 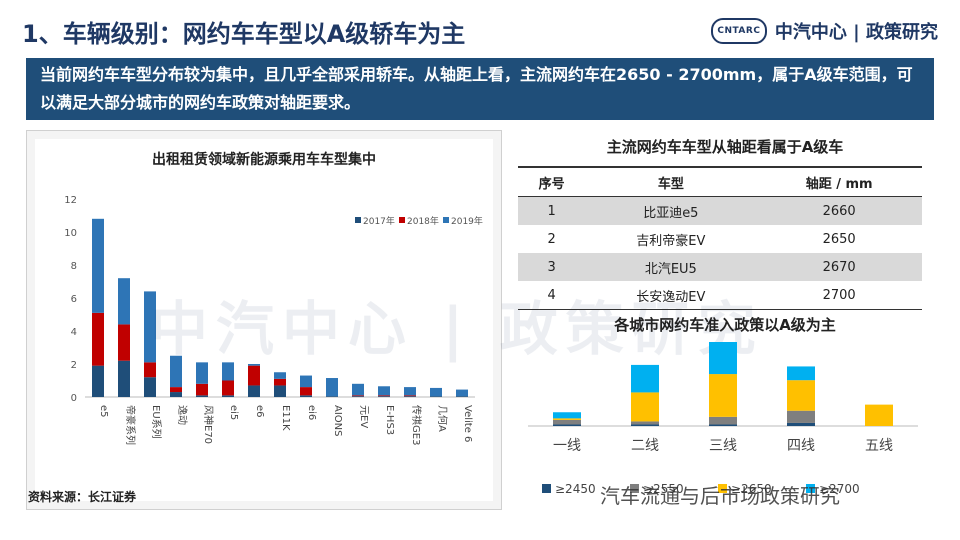 What do you see at coordinates (208, 424) in the screenshot?
I see `x-tick-label: 风神E70` at bounding box center [208, 424].